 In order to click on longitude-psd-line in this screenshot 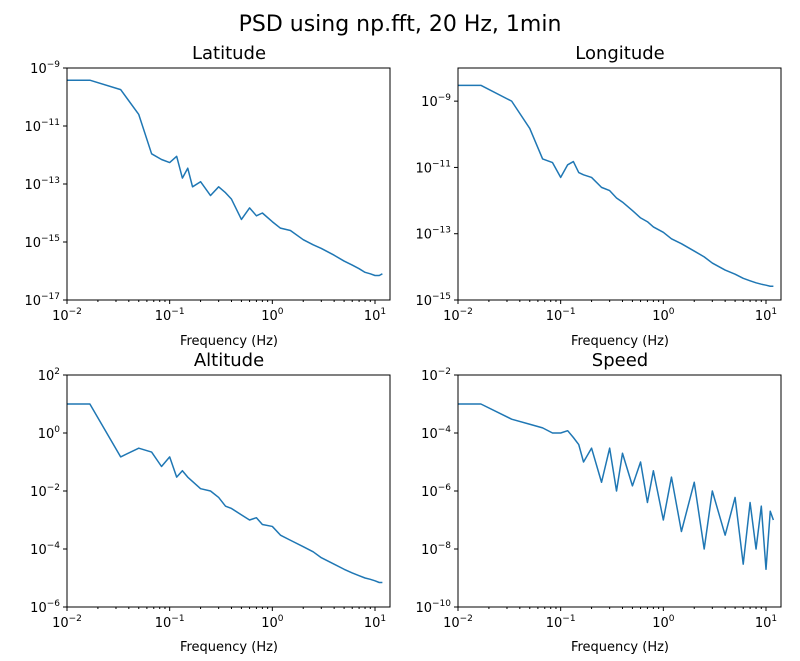, I will do `click(616, 185)`.